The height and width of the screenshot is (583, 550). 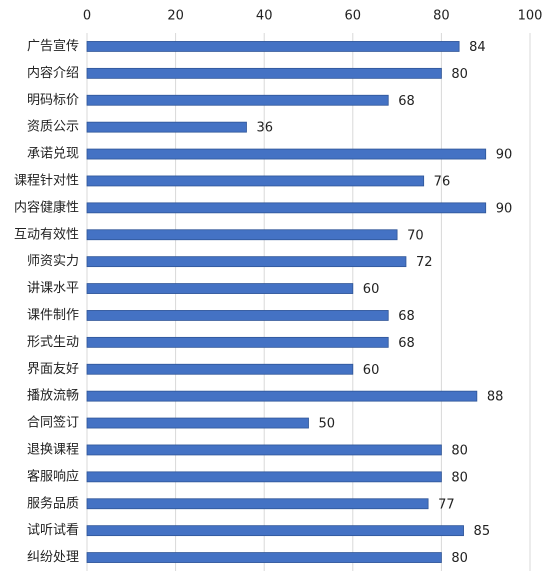 I want to click on data-label: 72, so click(x=424, y=262).